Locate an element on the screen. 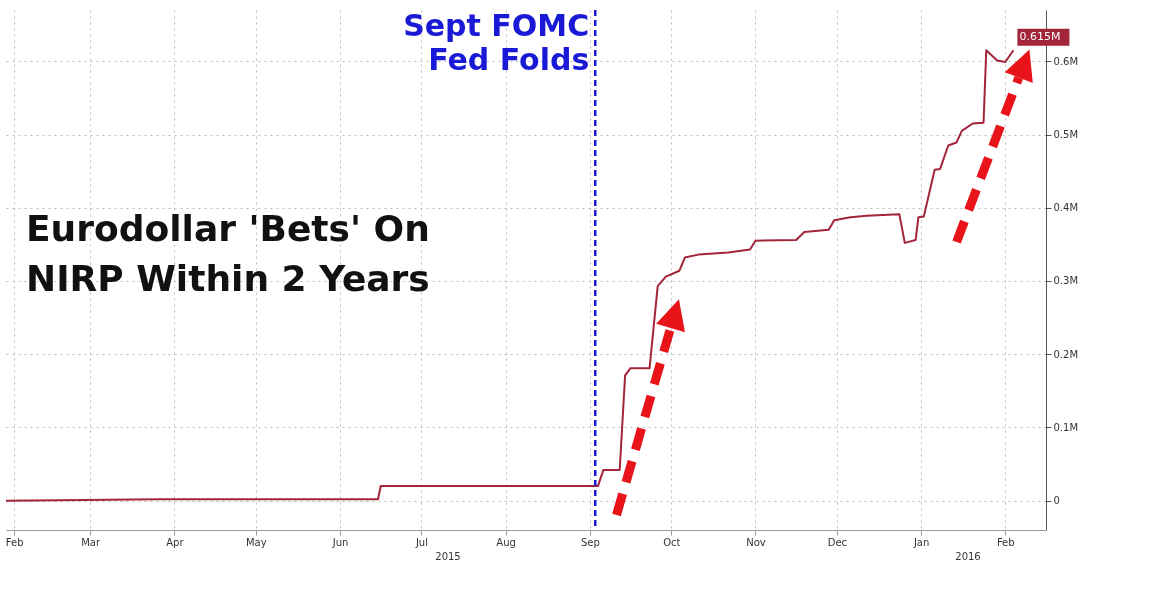  y-tick-label: 0.3M is located at coordinates (1066, 281).